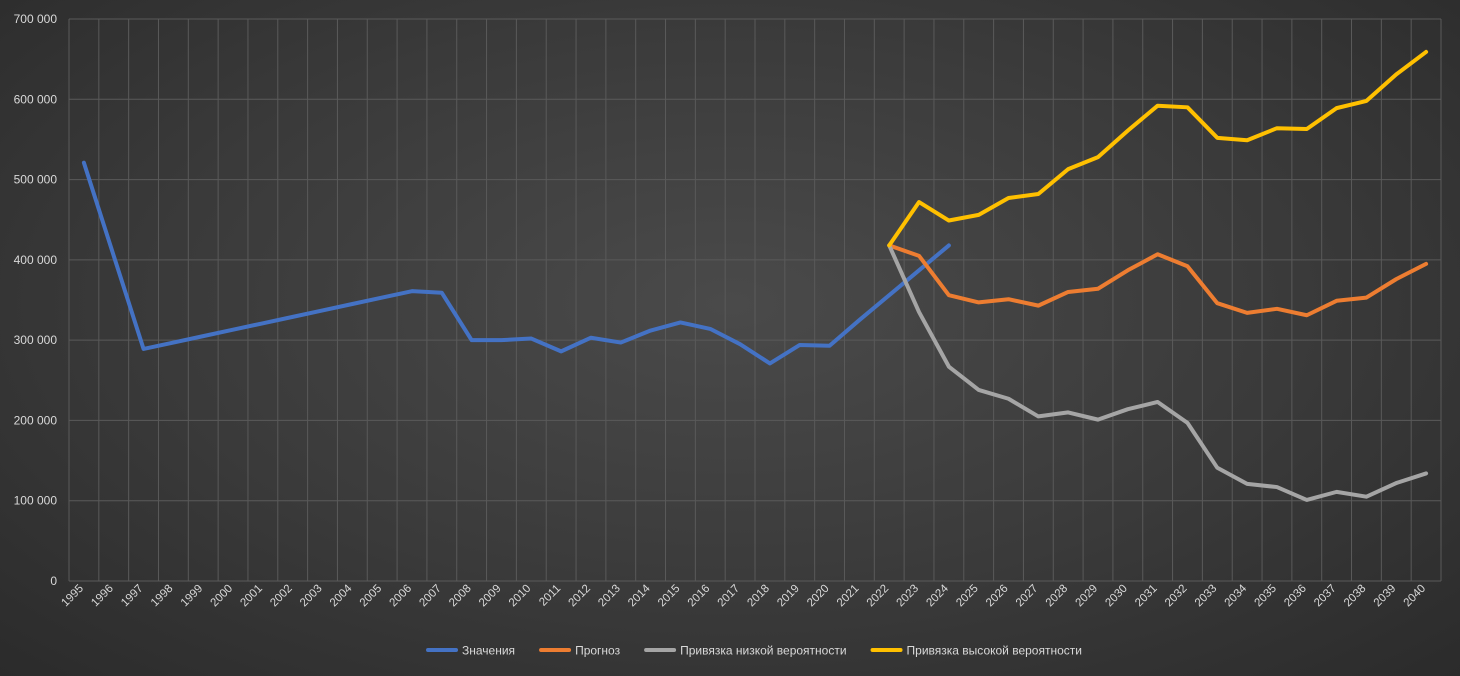  What do you see at coordinates (251, 596) in the screenshot?
I see `x-tick-label: 2001` at bounding box center [251, 596].